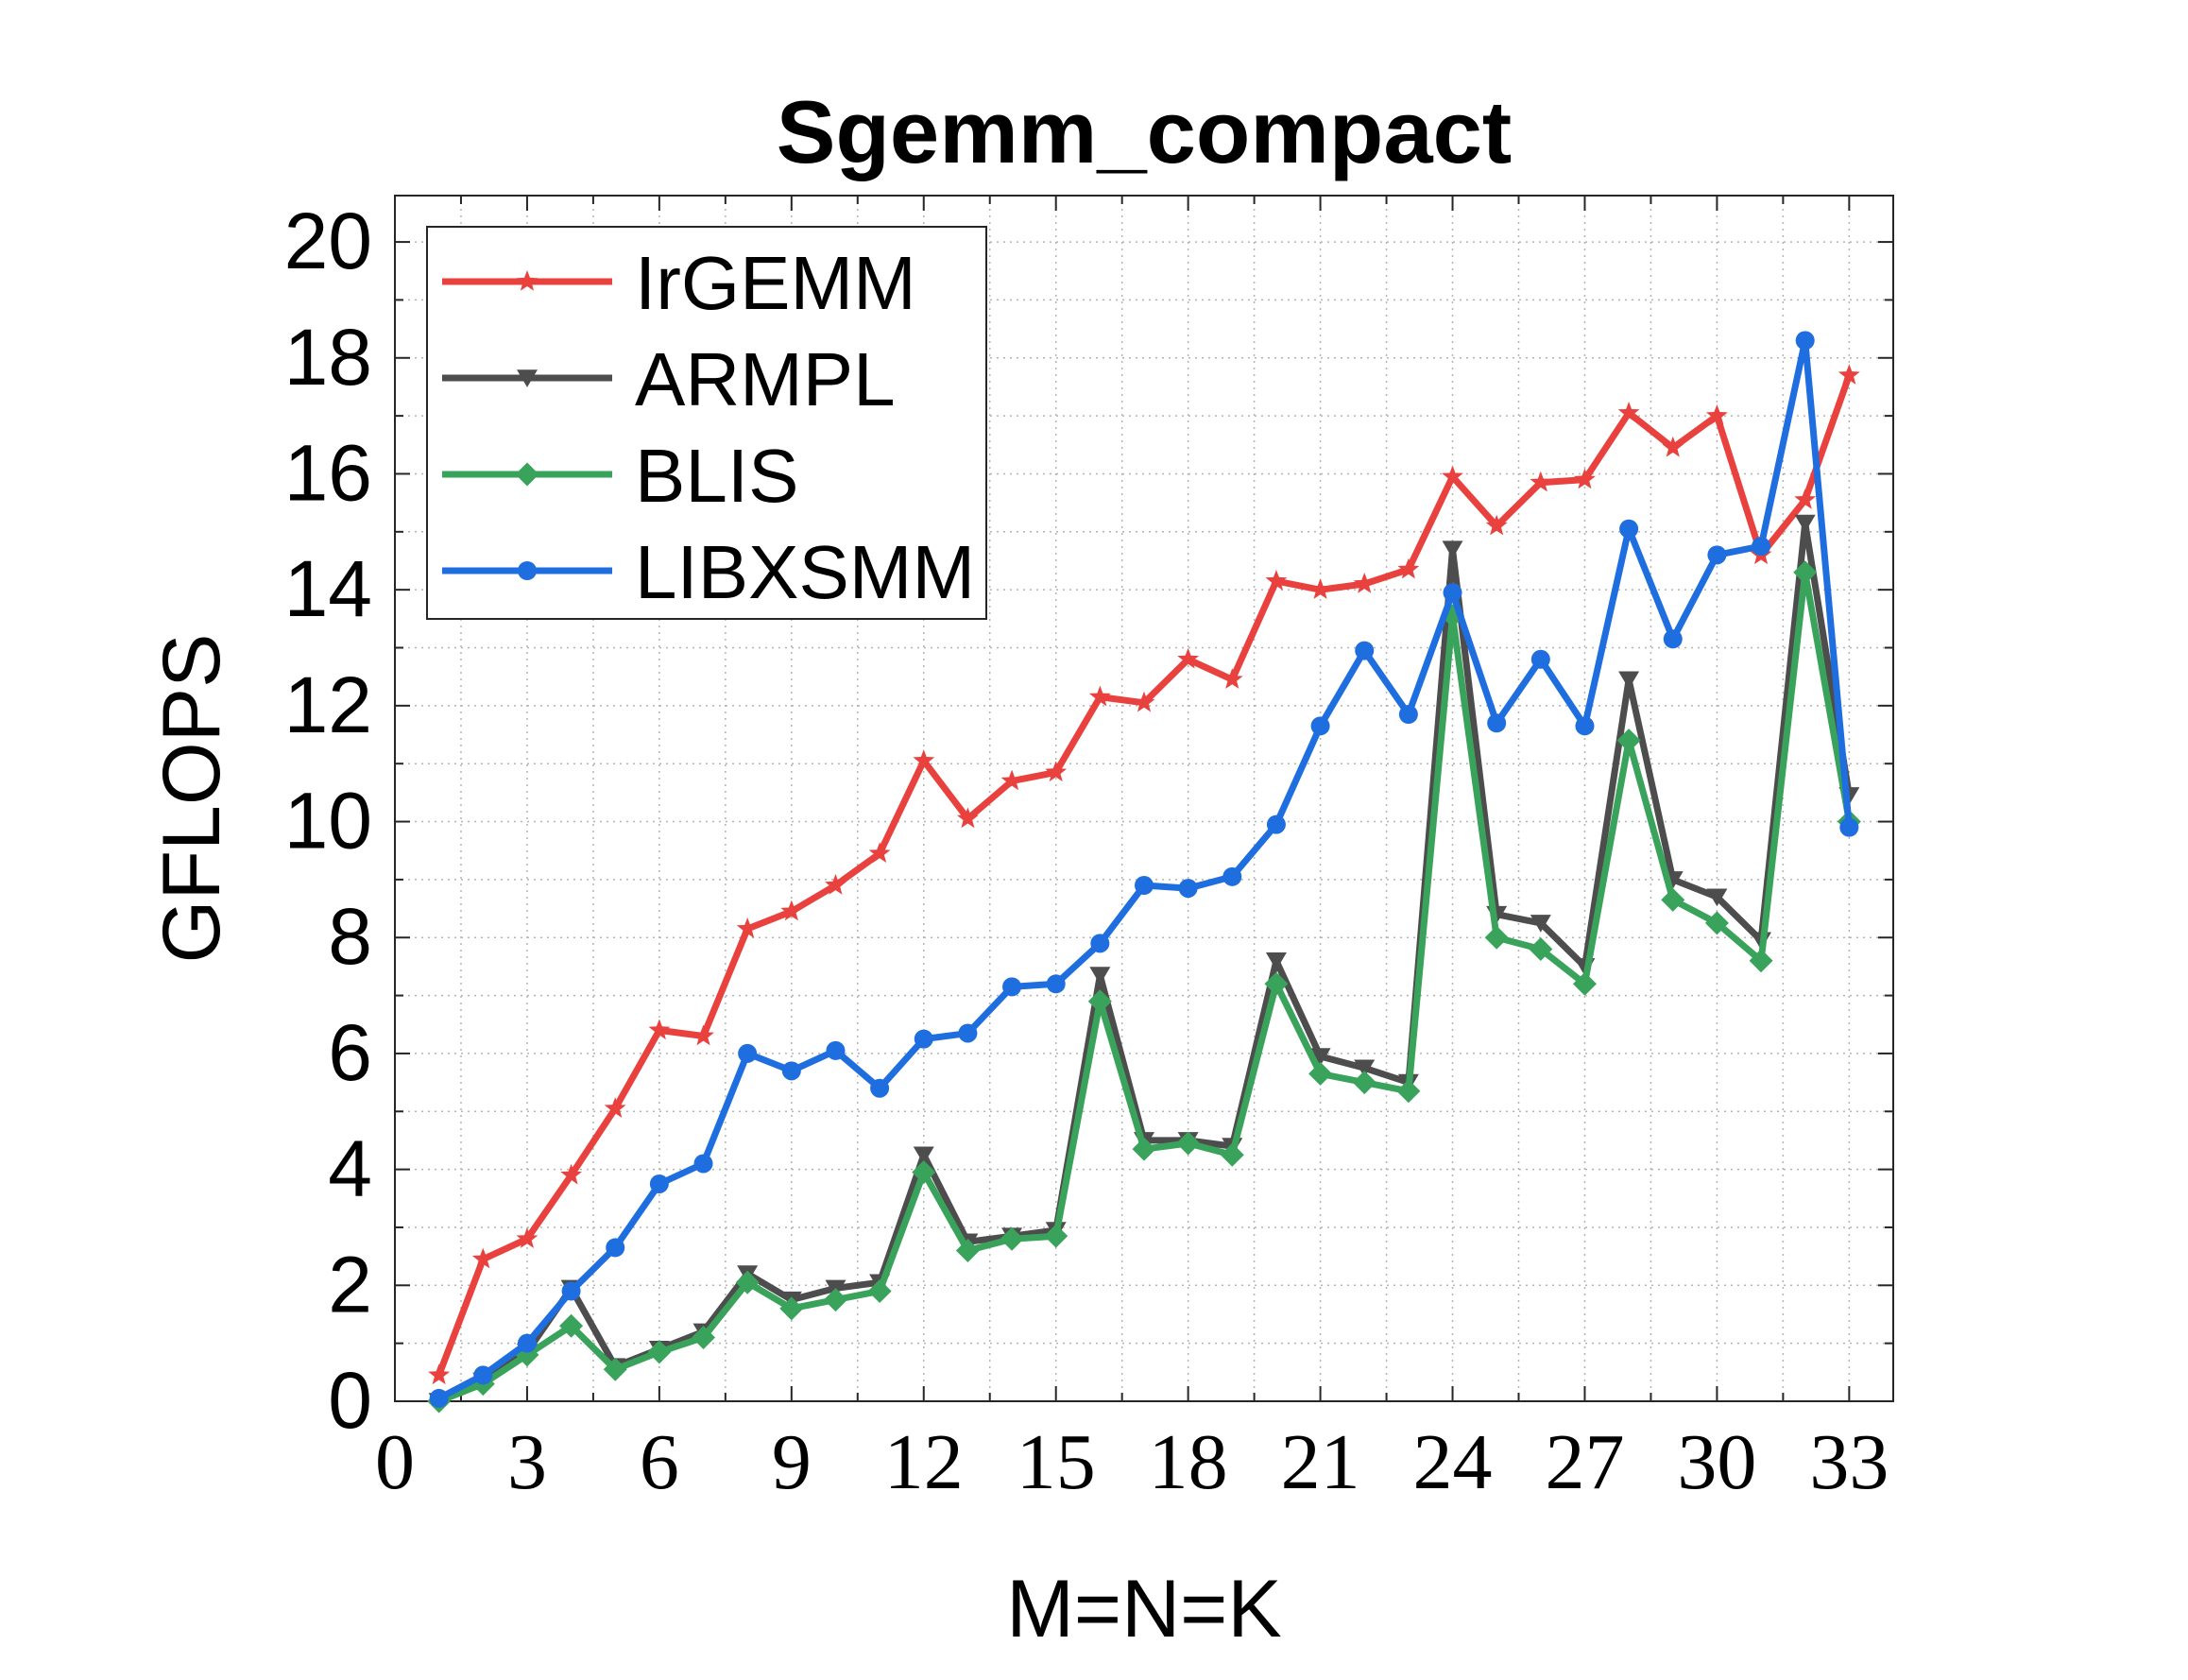 This screenshot has height=1680, width=2188. I want to click on x-tick-label: 27, so click(1584, 1462).